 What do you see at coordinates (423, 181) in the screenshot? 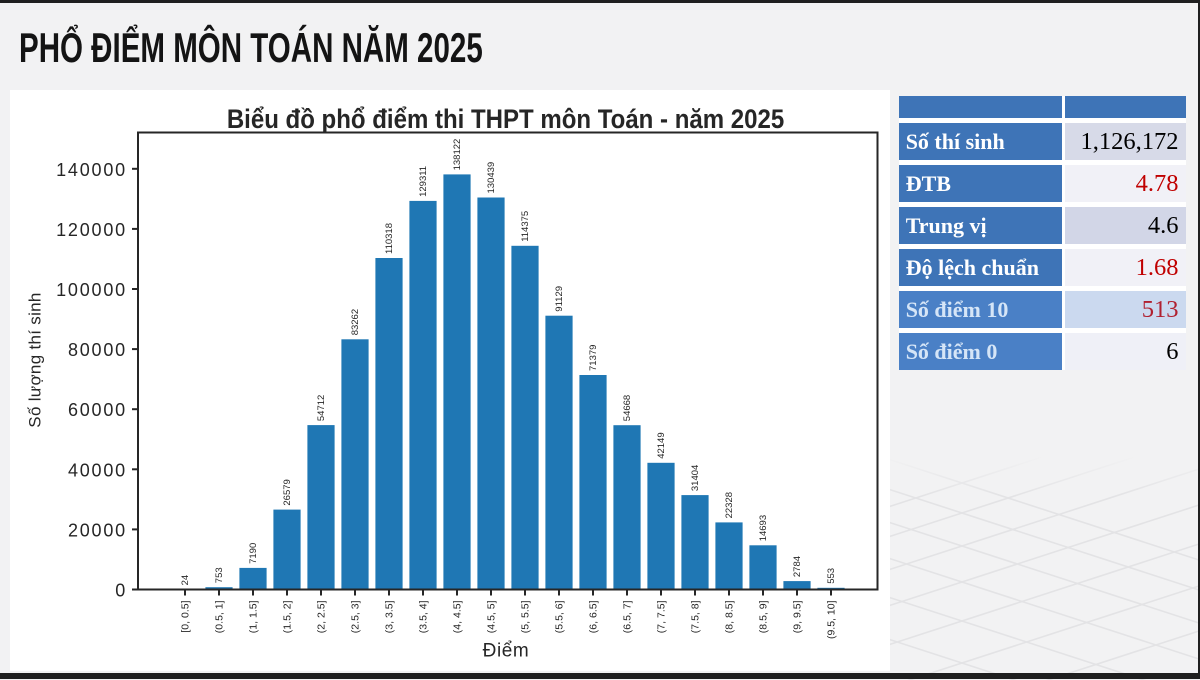
I see `svg-text: 129311` at bounding box center [423, 181].